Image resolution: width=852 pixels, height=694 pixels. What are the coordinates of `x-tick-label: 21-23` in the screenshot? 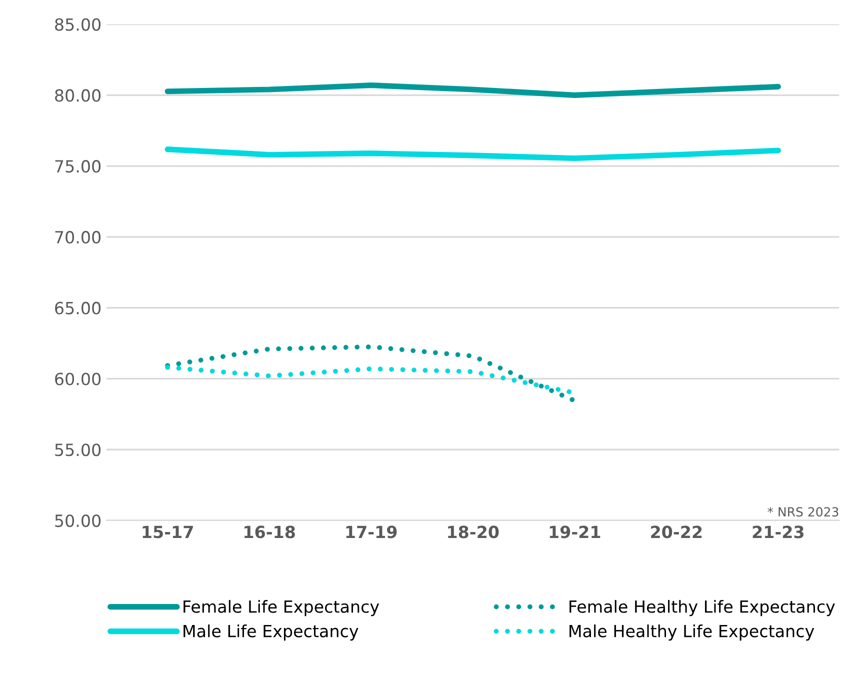 It's located at (778, 532).